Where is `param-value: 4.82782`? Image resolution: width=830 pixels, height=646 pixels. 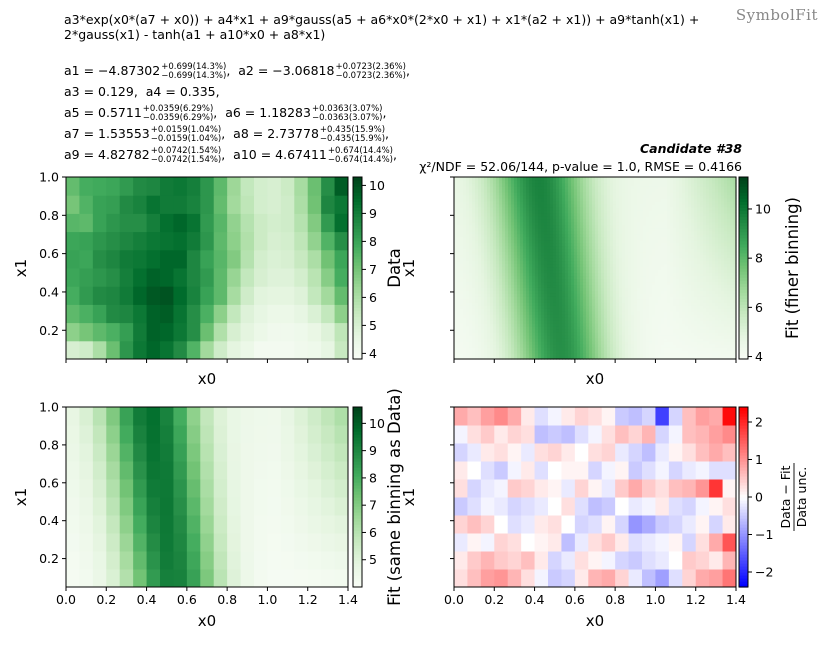 param-value: 4.82782 is located at coordinates (124, 154).